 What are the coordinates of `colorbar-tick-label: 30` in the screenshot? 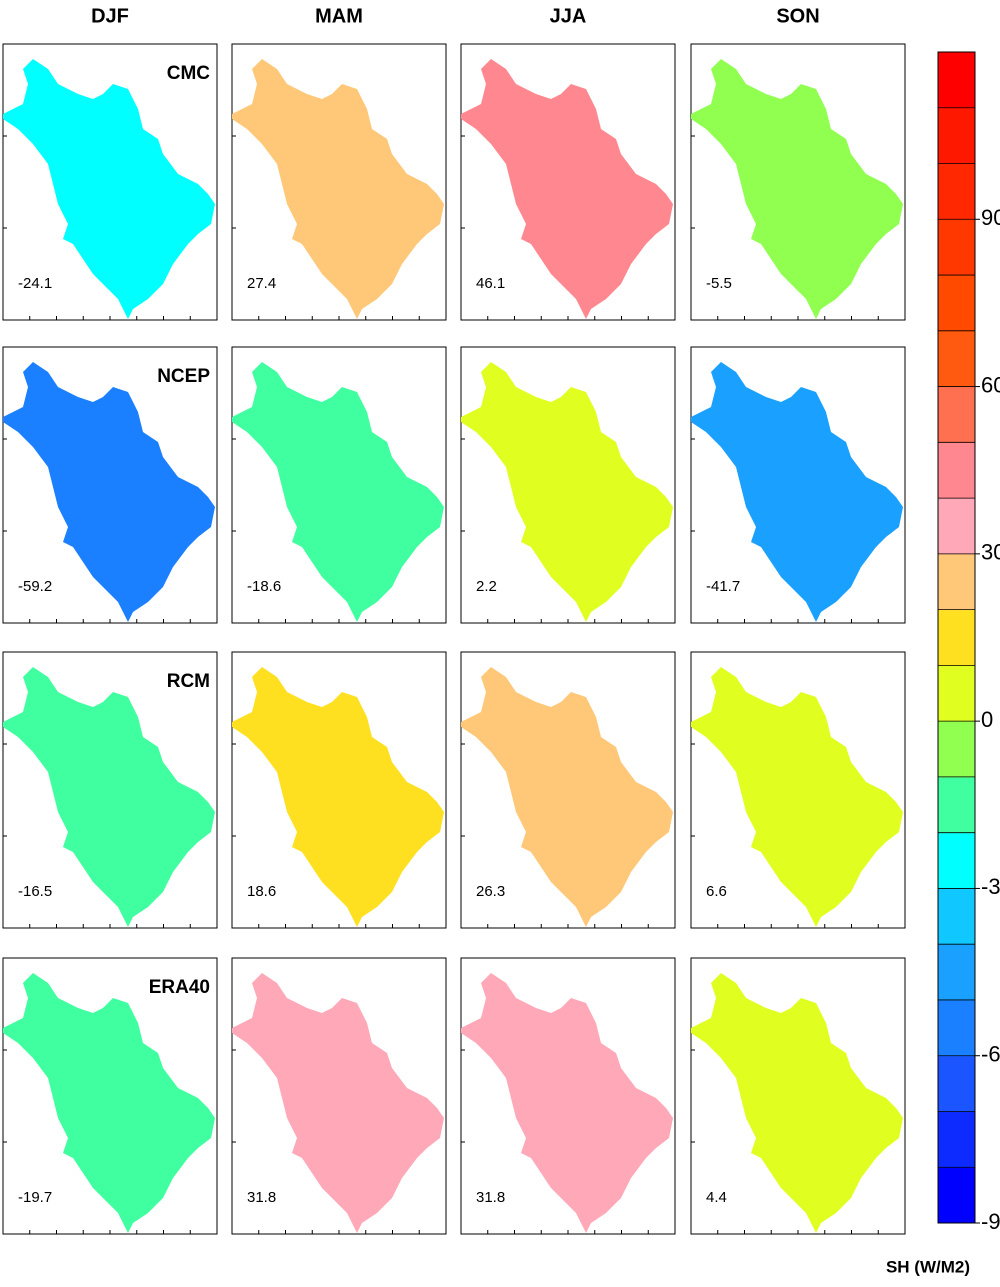 It's located at (990, 552).